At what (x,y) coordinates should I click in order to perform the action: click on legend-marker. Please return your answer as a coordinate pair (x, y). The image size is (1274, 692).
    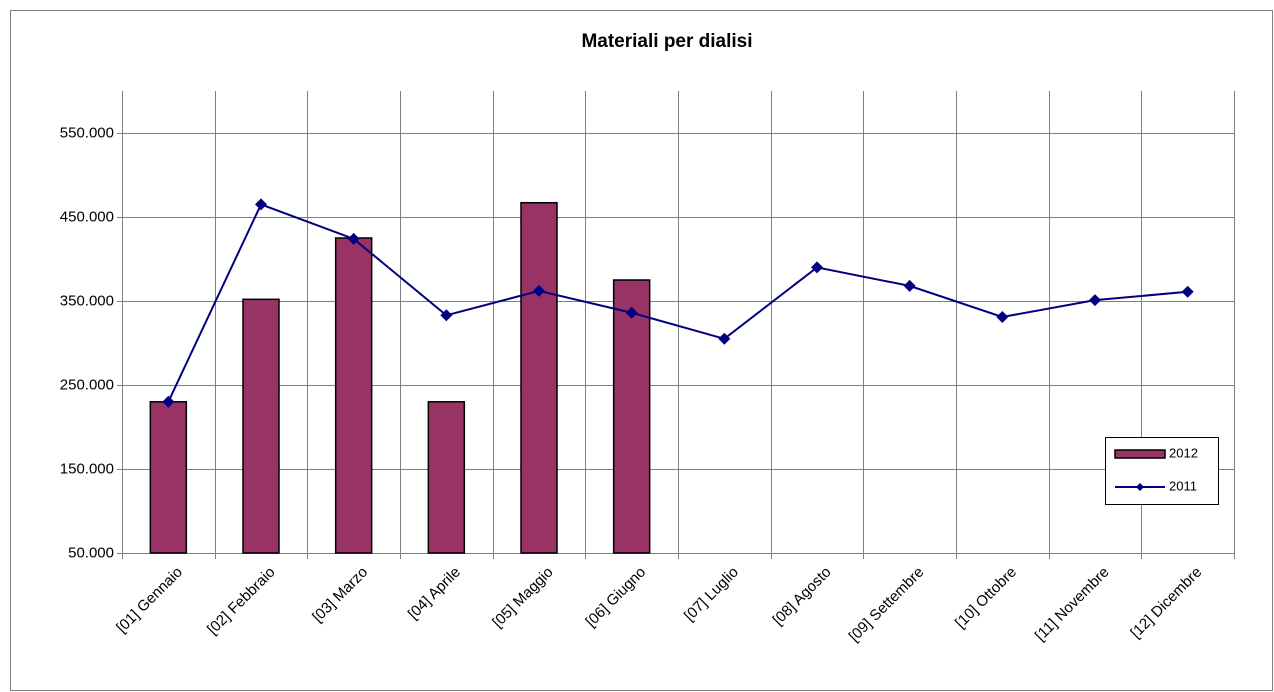
    Looking at the image, I should click on (1140, 487).